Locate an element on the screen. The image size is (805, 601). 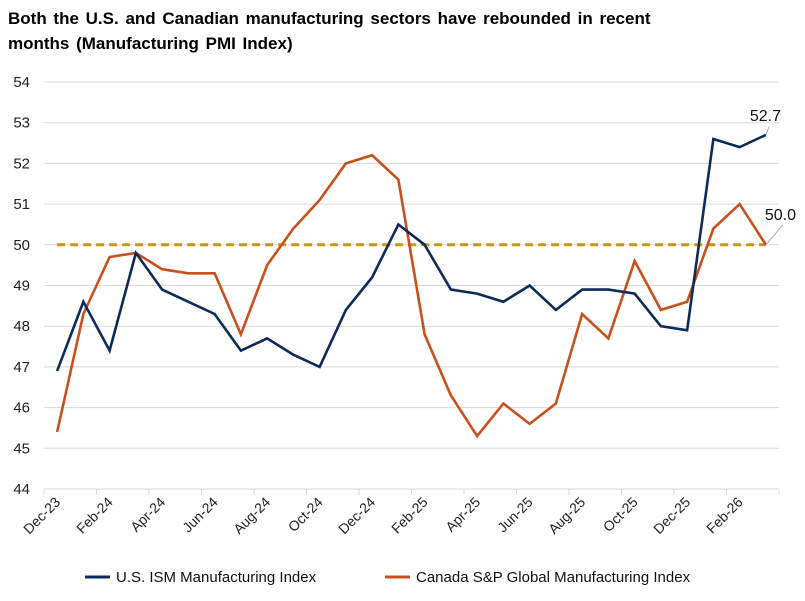
legend-label-canada: Canada S&P Global Manufacturing Index is located at coordinates (553, 577).